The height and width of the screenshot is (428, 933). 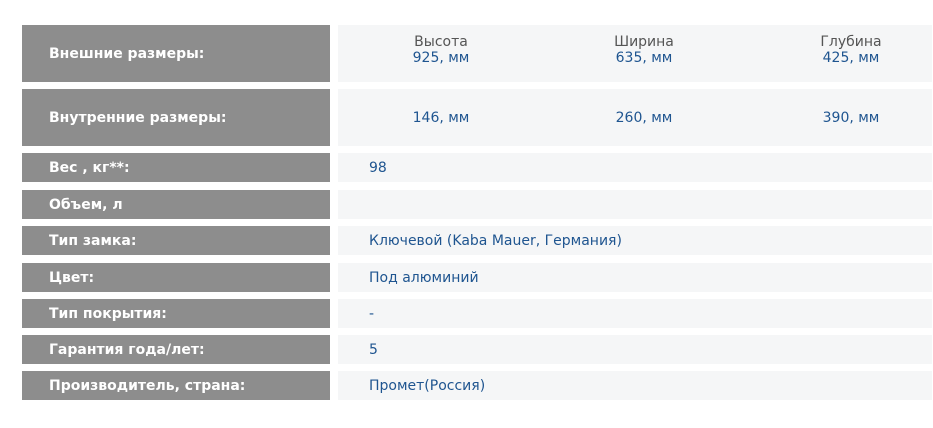 I want to click on spec-label: Производитель, страна:, so click(x=176, y=385).